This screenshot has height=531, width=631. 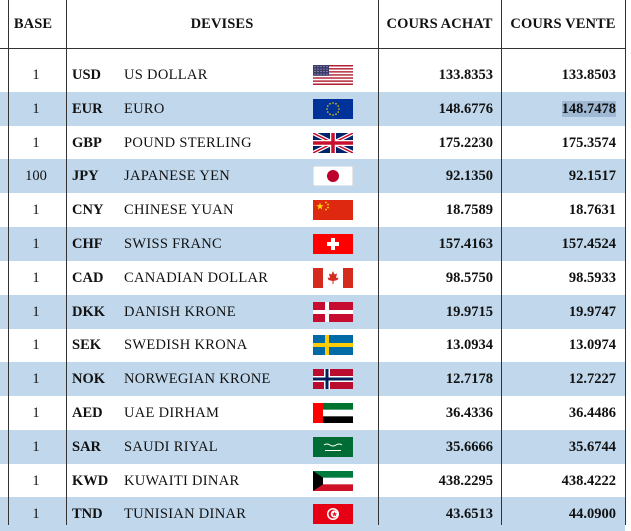 I want to click on header-devises: DEVISES, so click(x=222, y=24).